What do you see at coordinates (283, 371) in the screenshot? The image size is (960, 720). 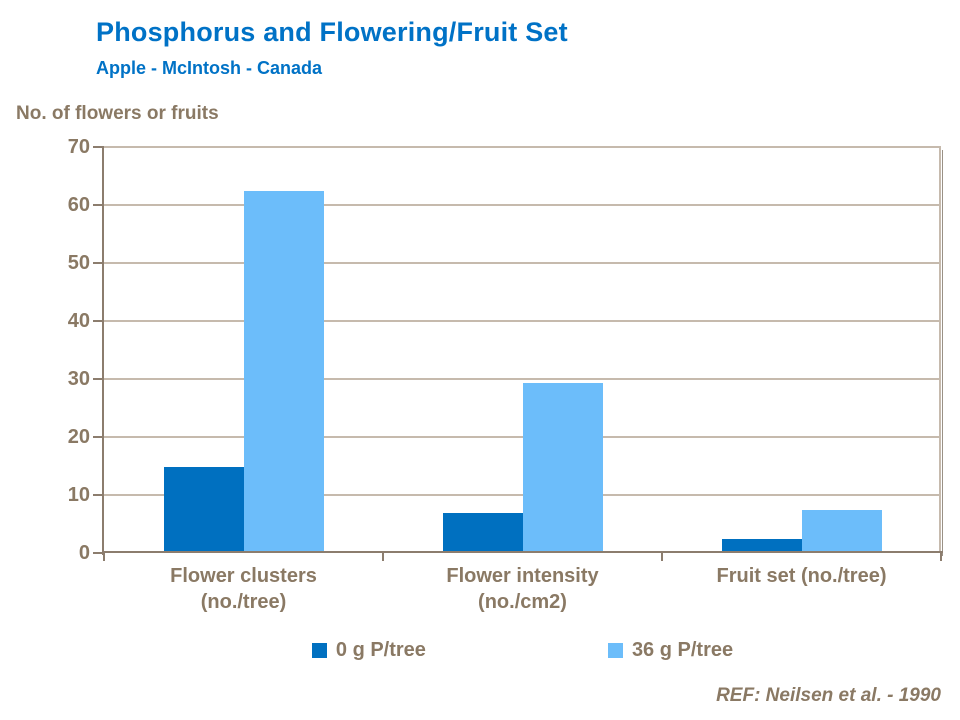 I see `bar-series1-cat0` at bounding box center [283, 371].